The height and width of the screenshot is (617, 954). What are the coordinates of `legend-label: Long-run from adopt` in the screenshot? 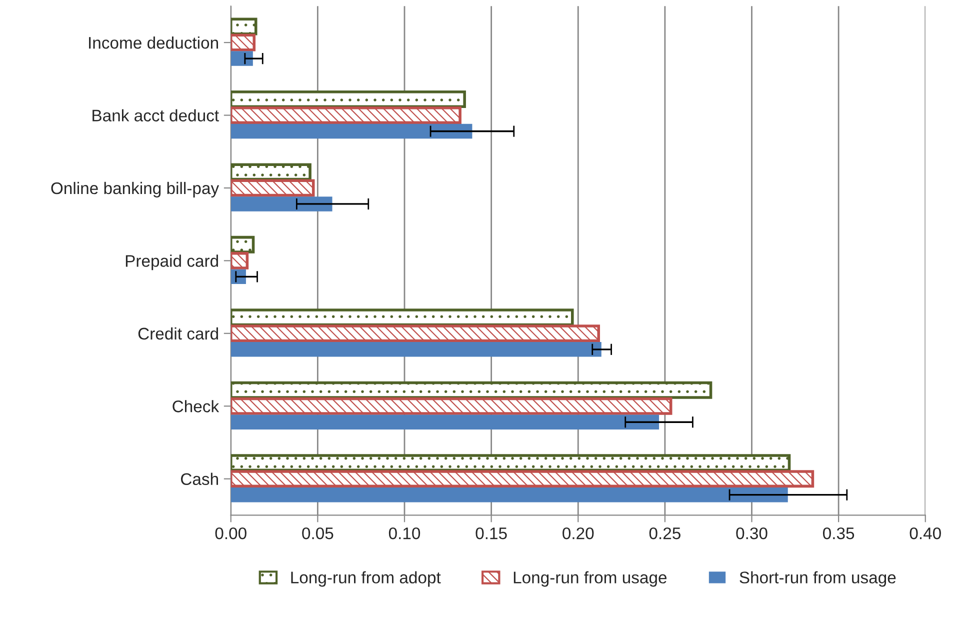 It's located at (366, 579).